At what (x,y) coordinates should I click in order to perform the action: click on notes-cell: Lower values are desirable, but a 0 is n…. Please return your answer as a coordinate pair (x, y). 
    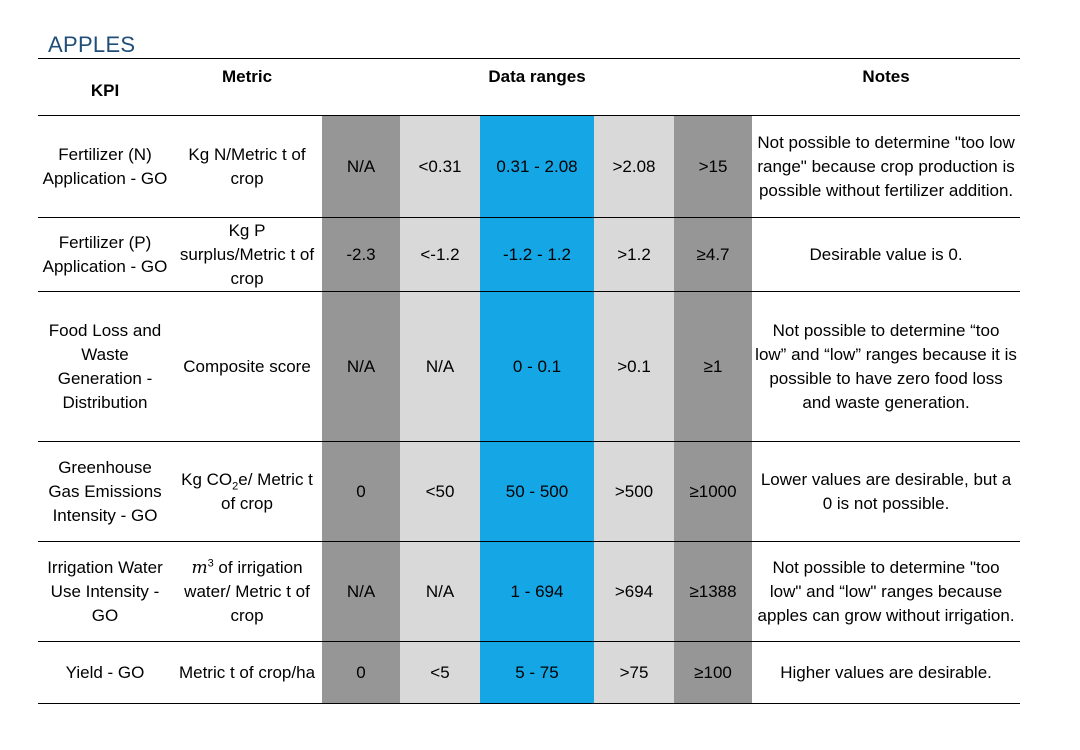
    Looking at the image, I should click on (886, 491).